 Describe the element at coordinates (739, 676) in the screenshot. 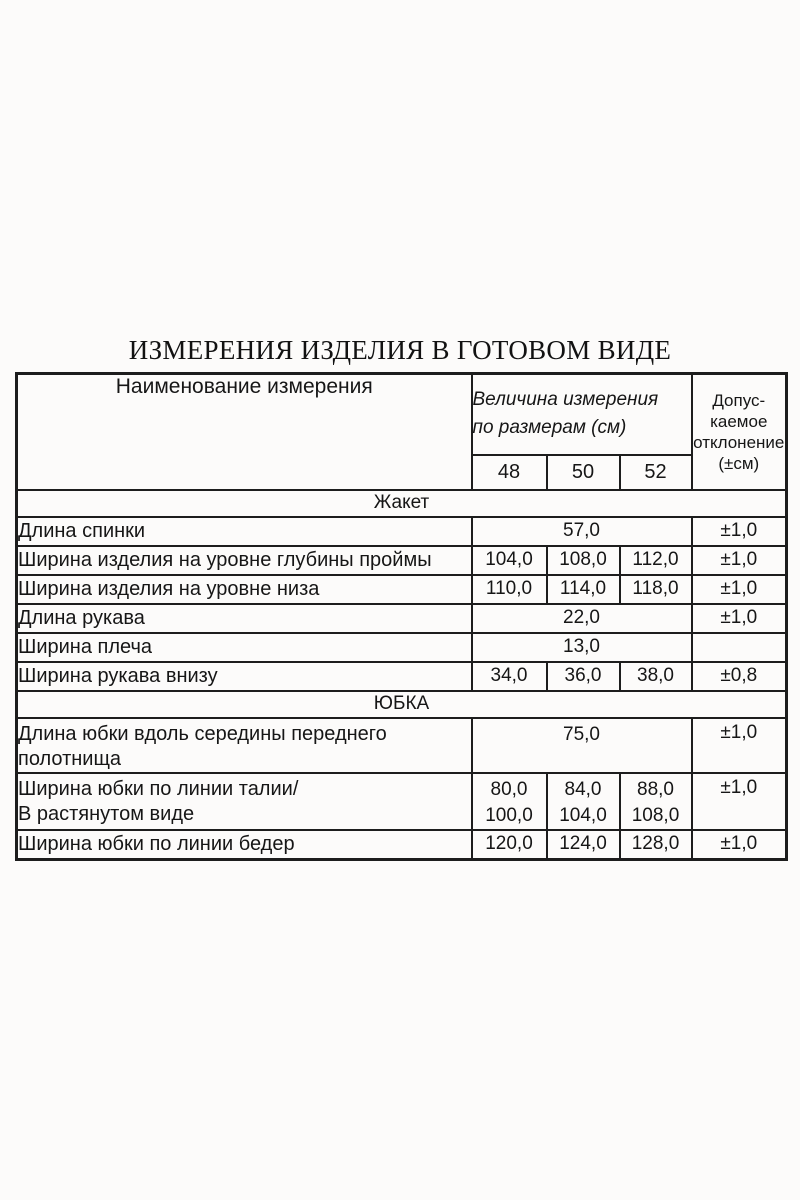

I see `tolerance-cell: ±0,8` at that location.